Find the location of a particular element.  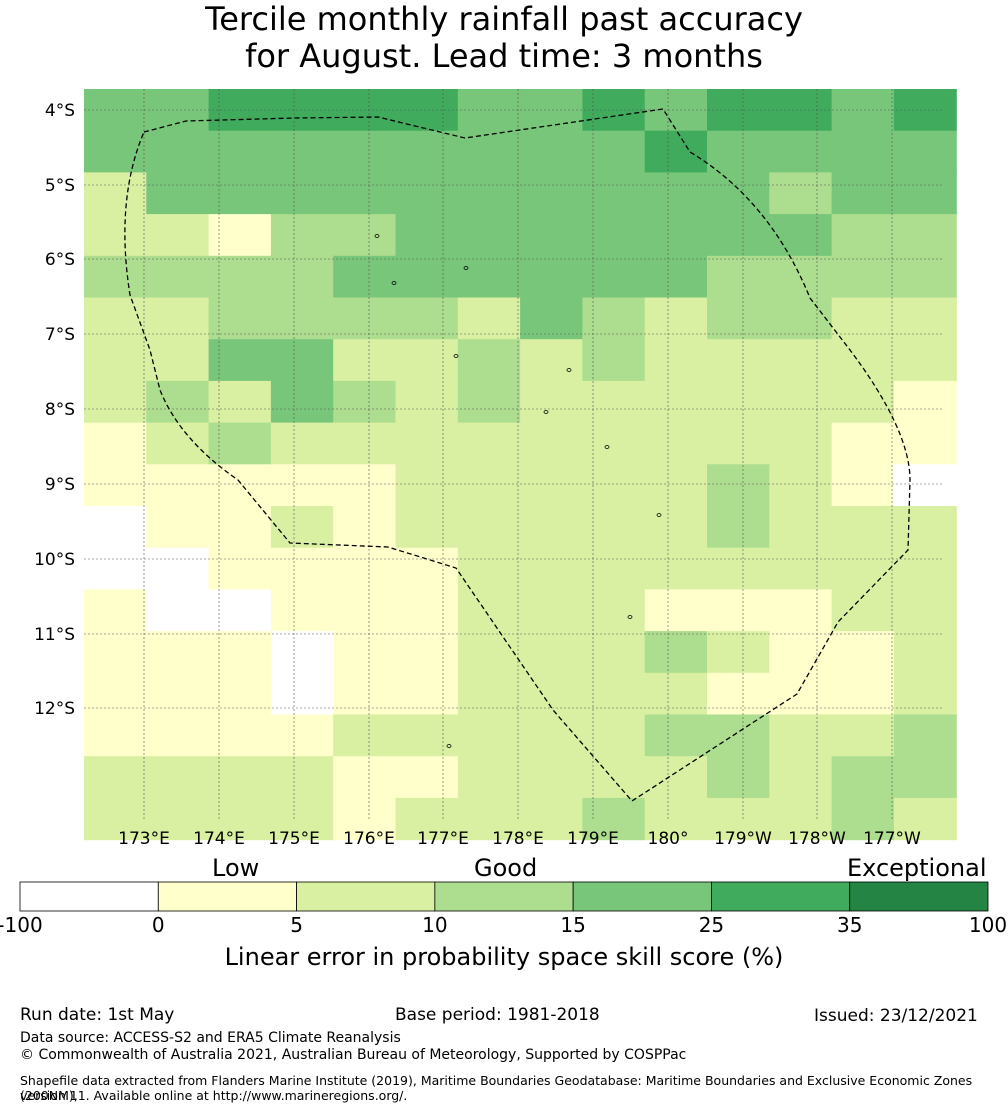

latitude-label: 6°S is located at coordinates (60, 260).